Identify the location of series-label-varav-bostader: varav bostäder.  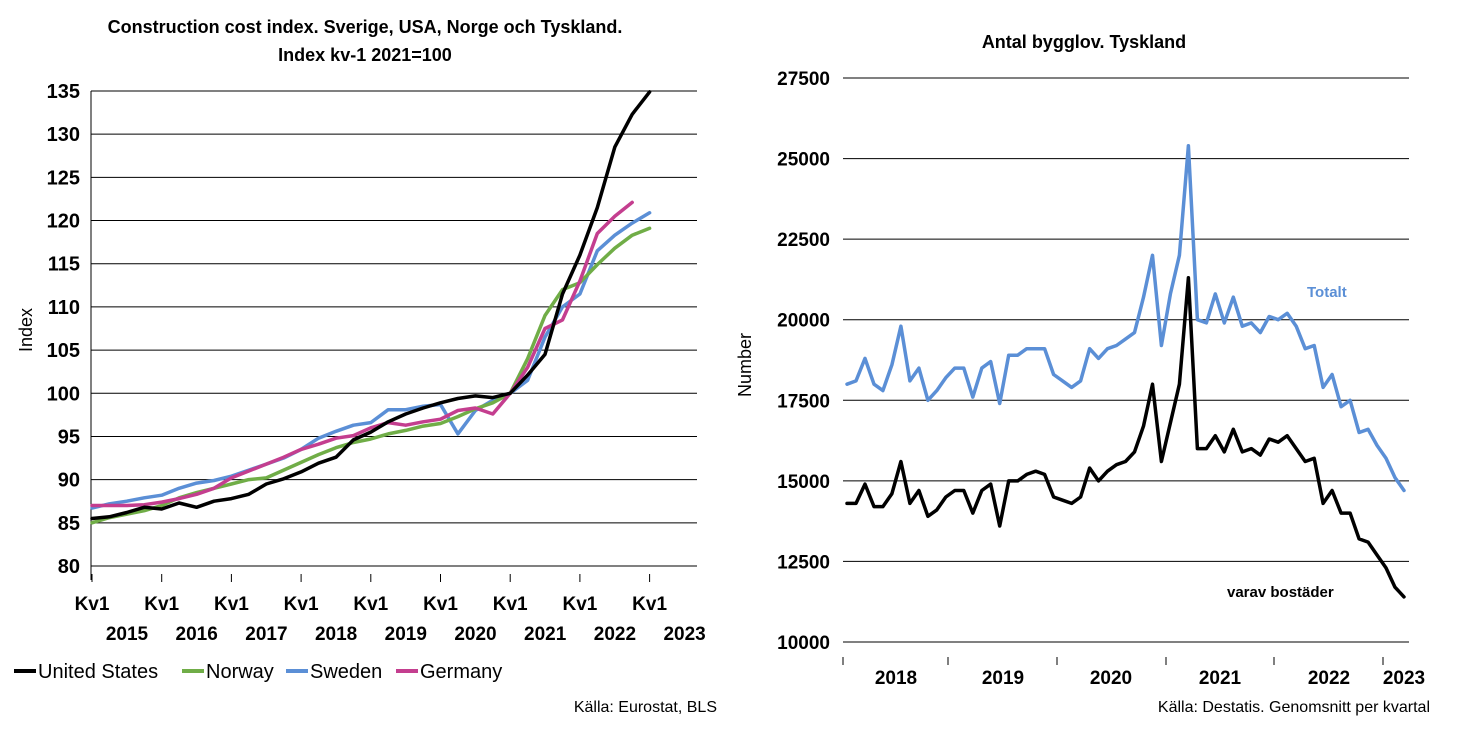
(1280, 592).